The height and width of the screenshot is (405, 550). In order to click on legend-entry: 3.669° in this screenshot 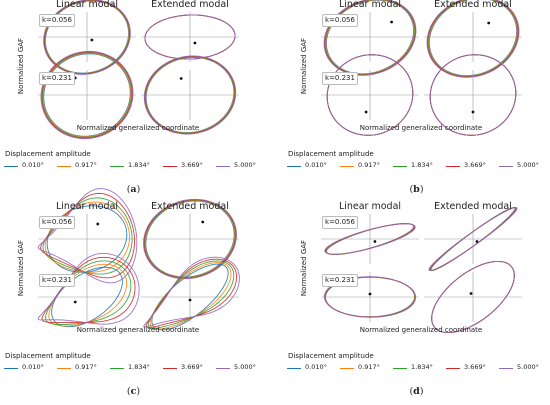, I will do `click(192, 165)`.